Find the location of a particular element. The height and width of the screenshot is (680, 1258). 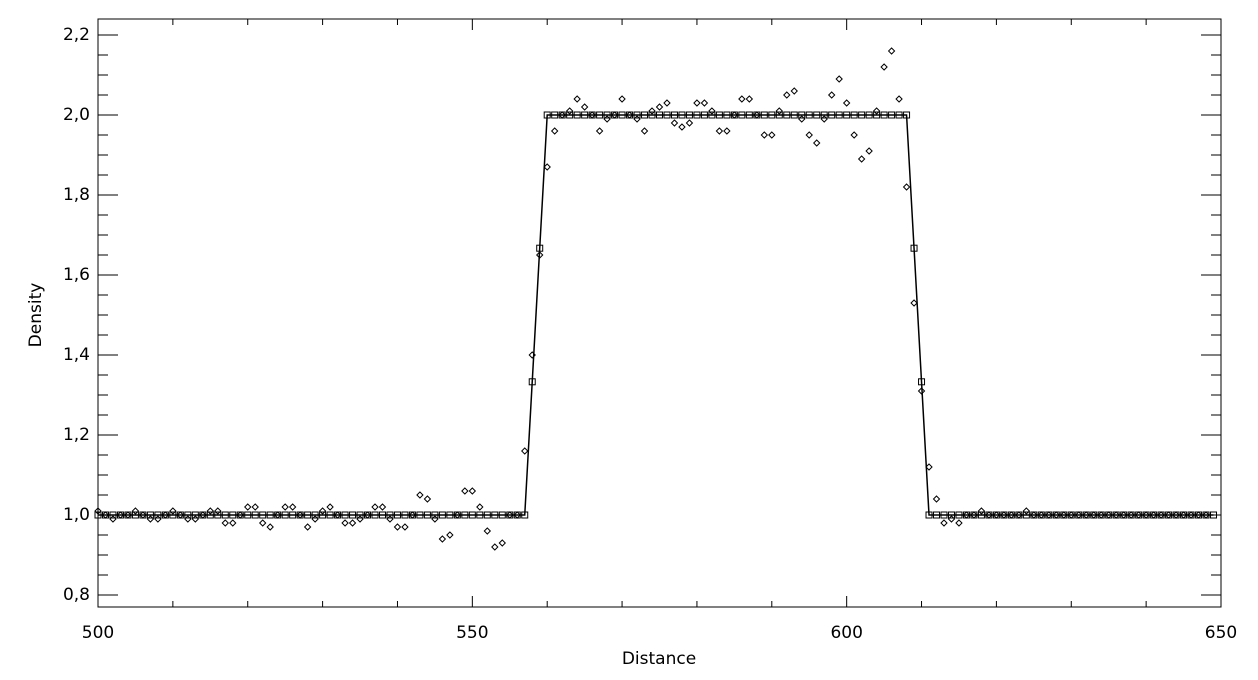

x-tick-label: 550 is located at coordinates (472, 633).